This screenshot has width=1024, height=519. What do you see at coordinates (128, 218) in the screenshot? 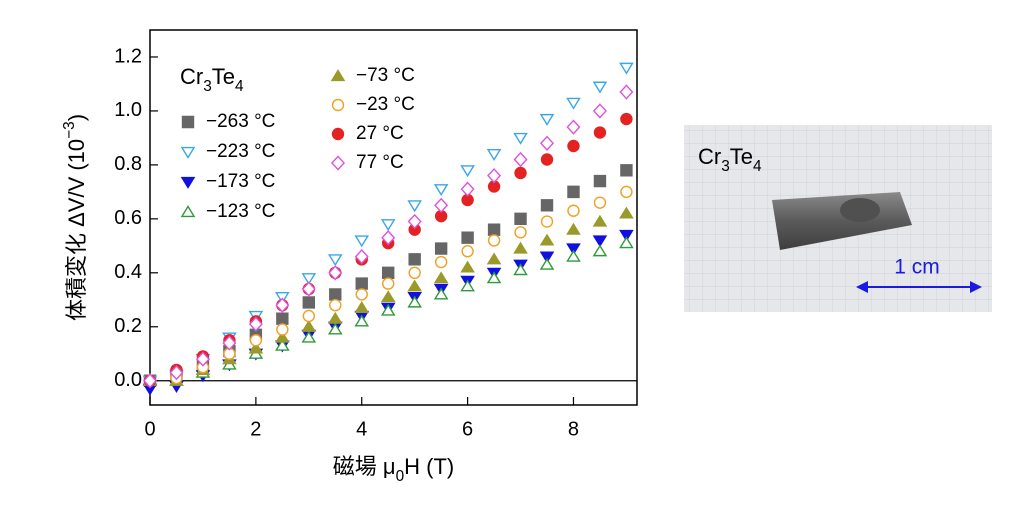
I see `y-tick-label: 0.6` at bounding box center [128, 218].